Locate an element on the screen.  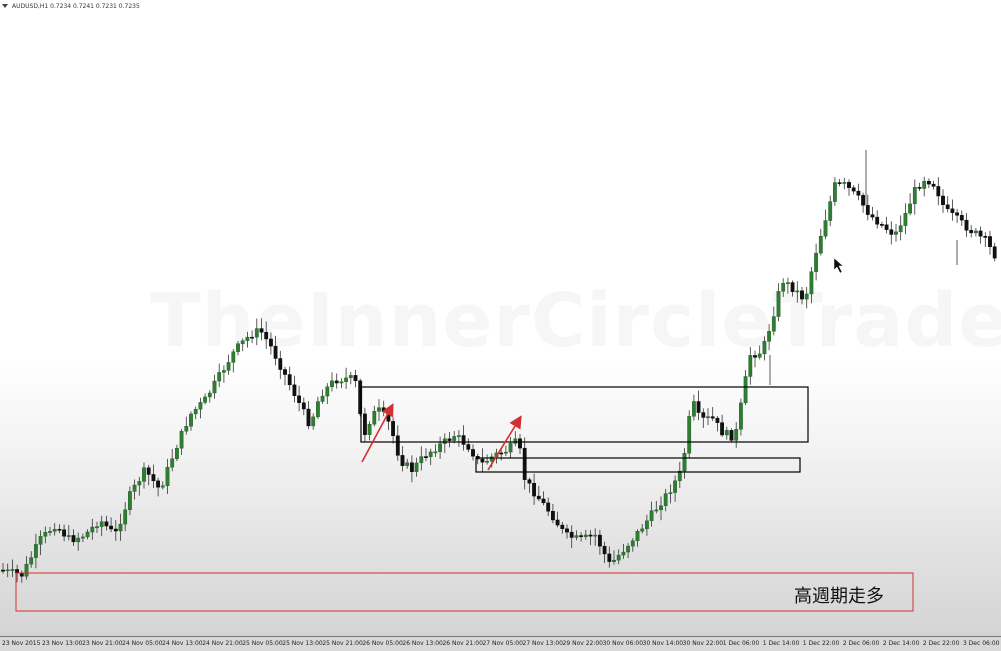
x-tick-label: 2 Dec 14:00 is located at coordinates (901, 643).